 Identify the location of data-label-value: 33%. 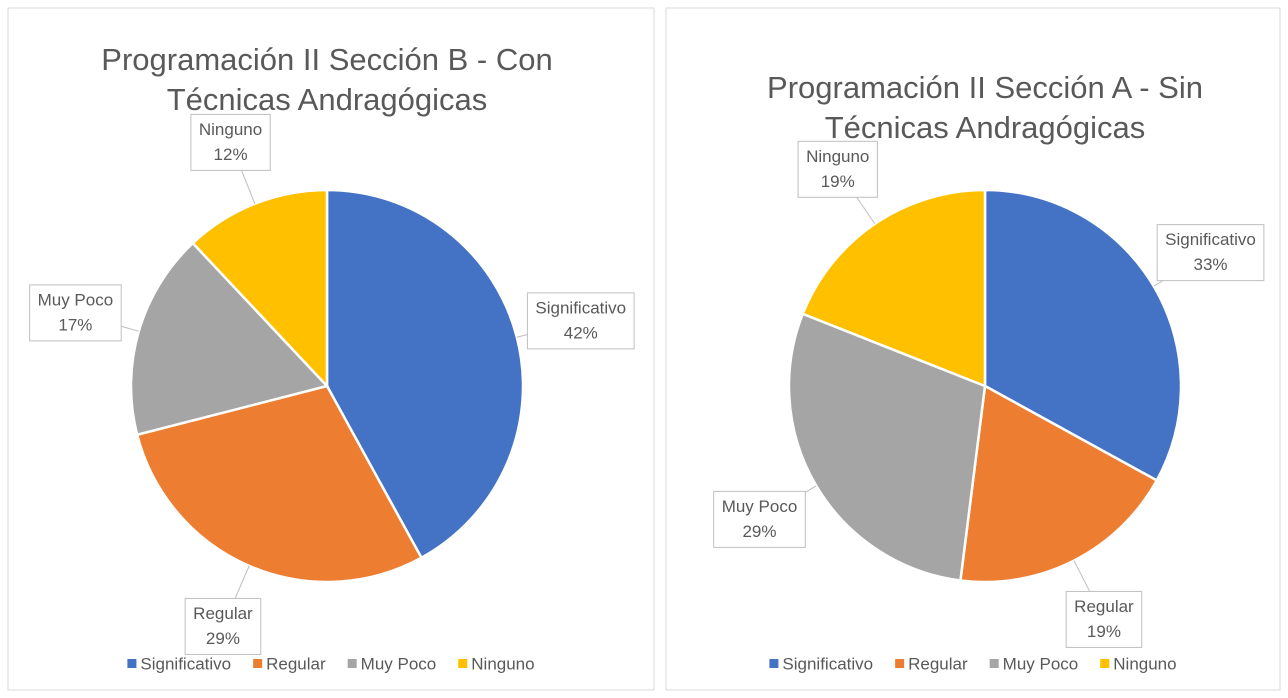
(1210, 264).